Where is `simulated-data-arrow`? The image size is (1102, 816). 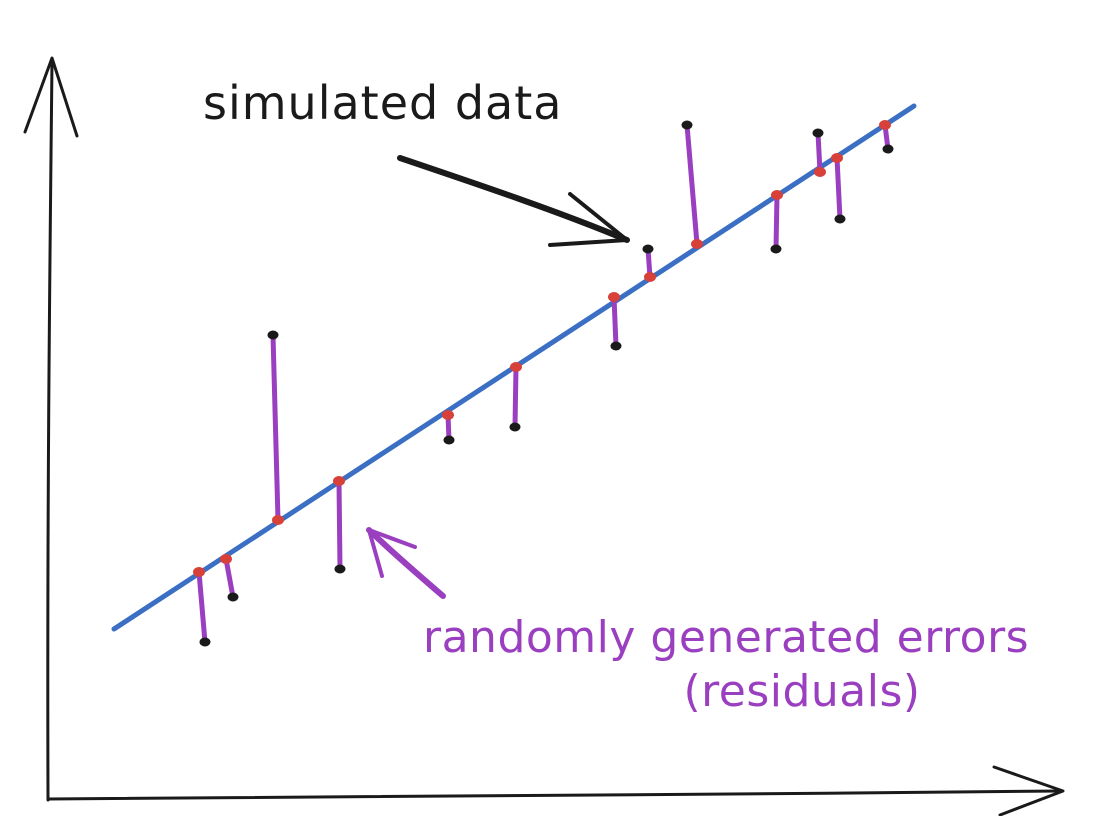 simulated-data-arrow is located at coordinates (513, 201).